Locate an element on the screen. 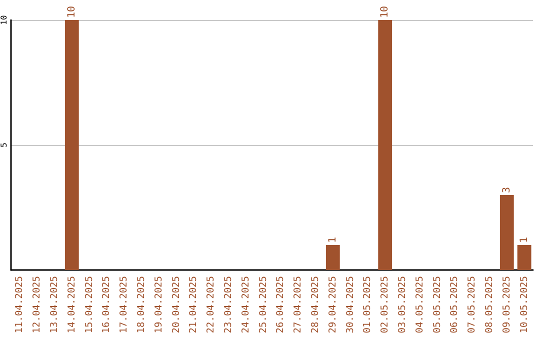 The height and width of the screenshot is (340, 540). x-tick-label: 13.04.2025 is located at coordinates (54, 305).